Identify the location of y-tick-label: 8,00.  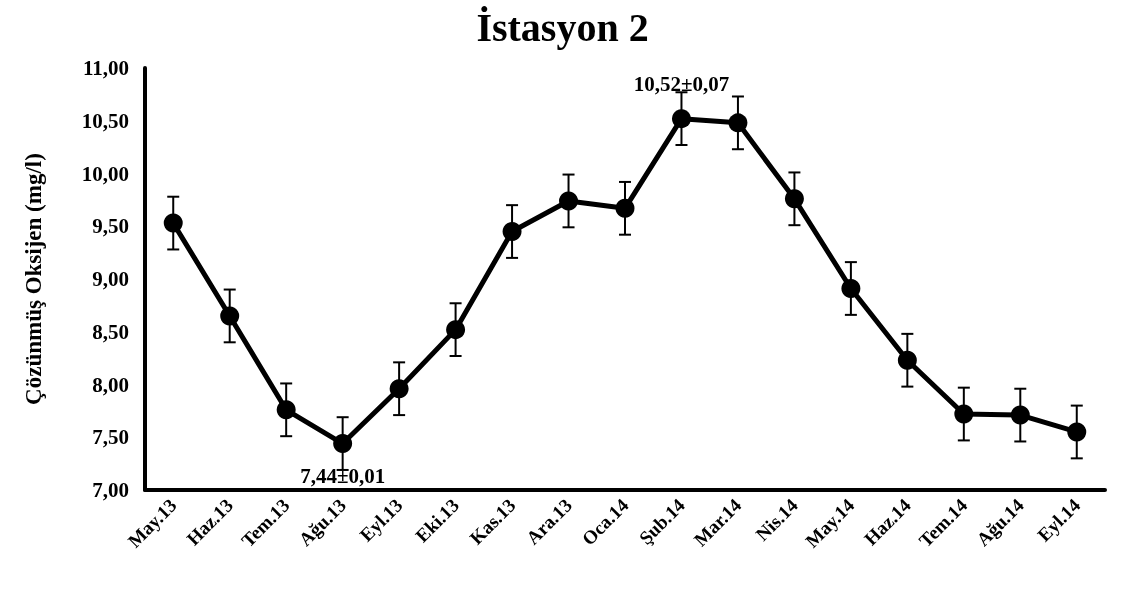
(110, 384).